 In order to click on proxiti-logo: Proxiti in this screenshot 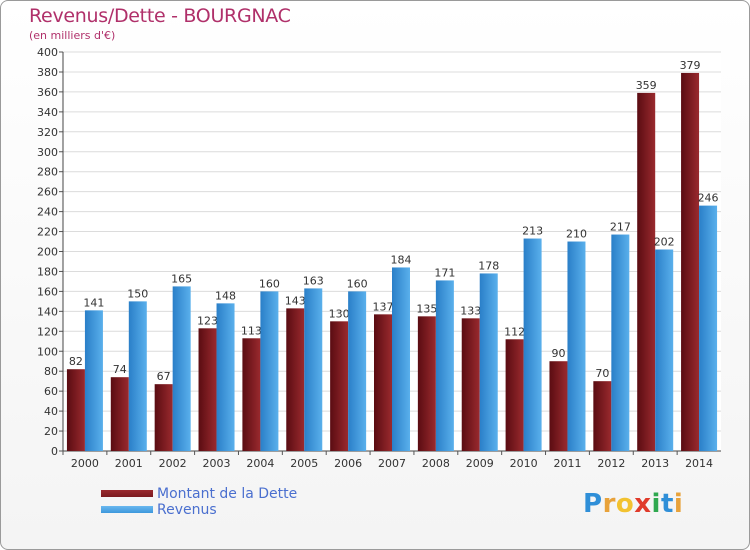, I will do `click(633, 504)`.